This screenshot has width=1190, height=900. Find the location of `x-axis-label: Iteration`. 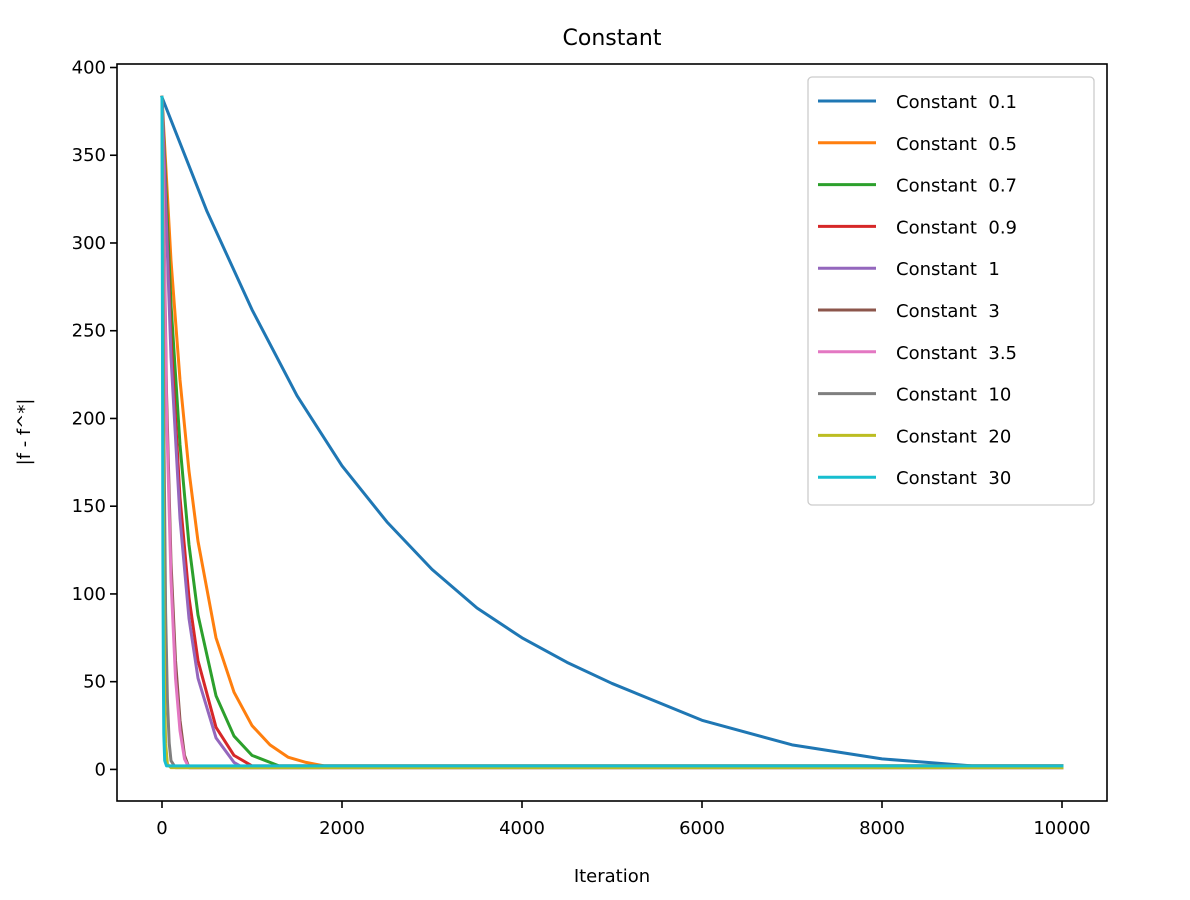

x-axis-label: Iteration is located at coordinates (612, 876).